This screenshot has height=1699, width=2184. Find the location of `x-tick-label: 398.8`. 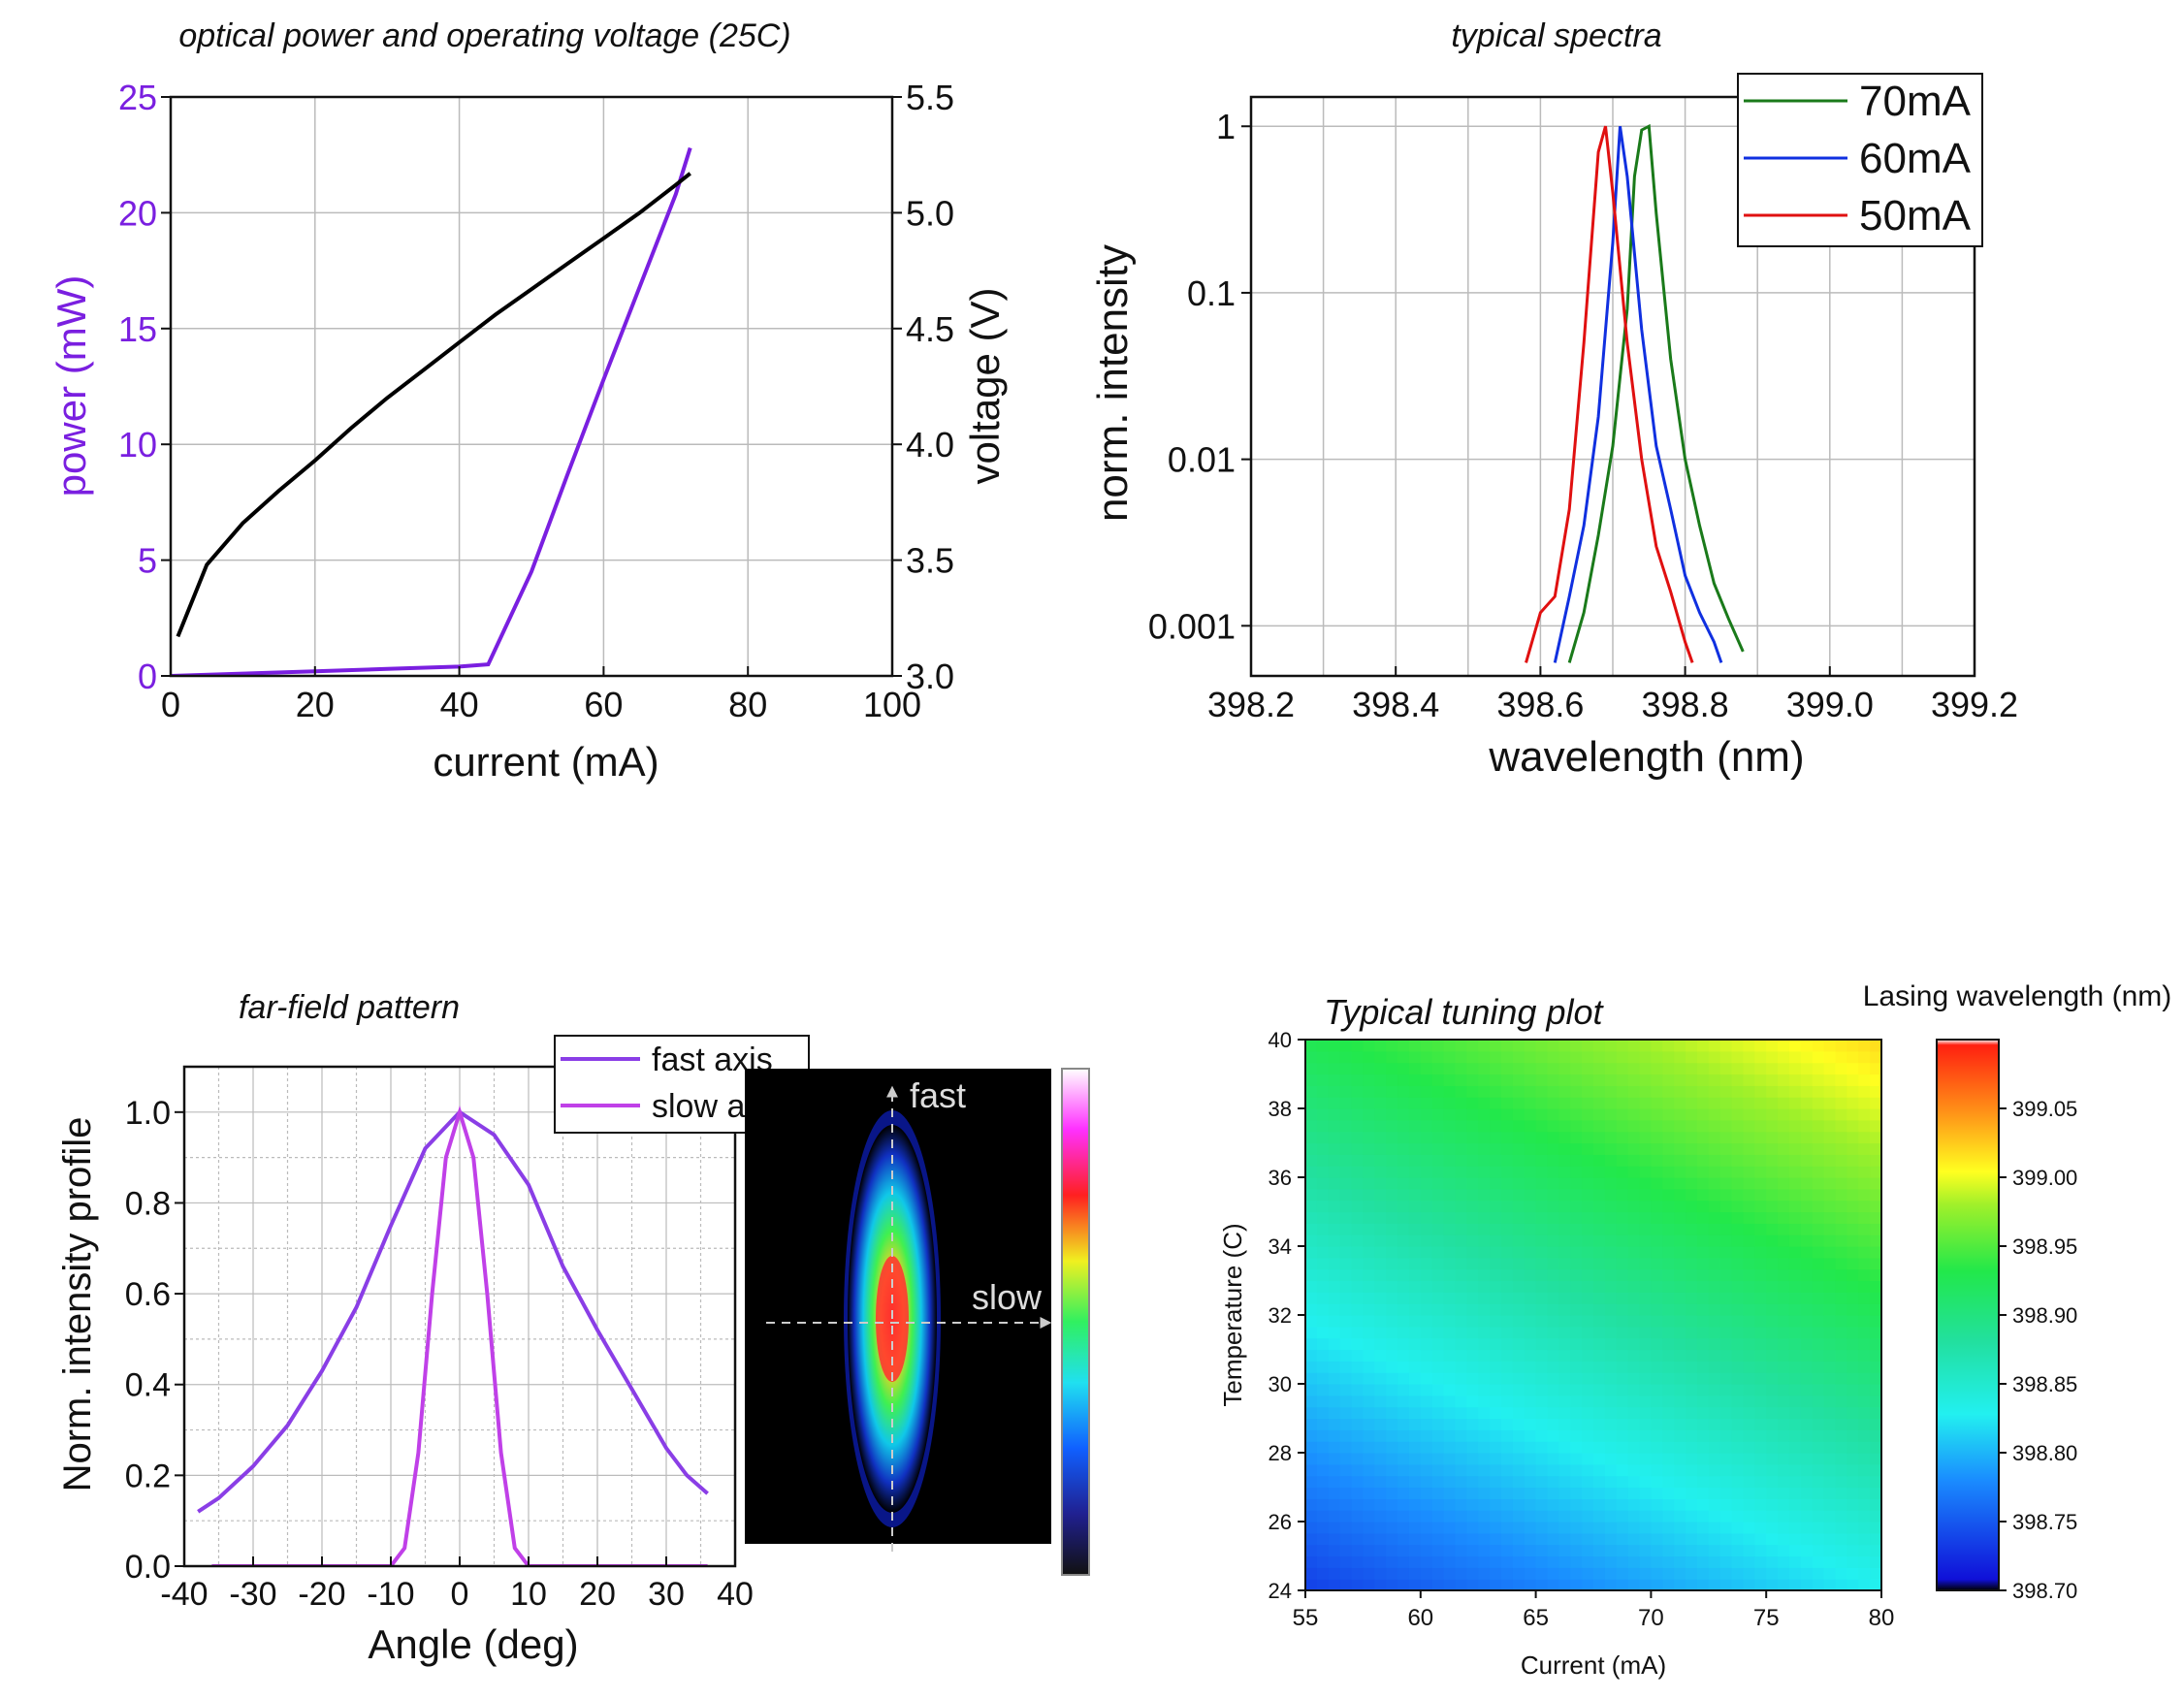

x-tick-label: 398.8 is located at coordinates (1685, 704).